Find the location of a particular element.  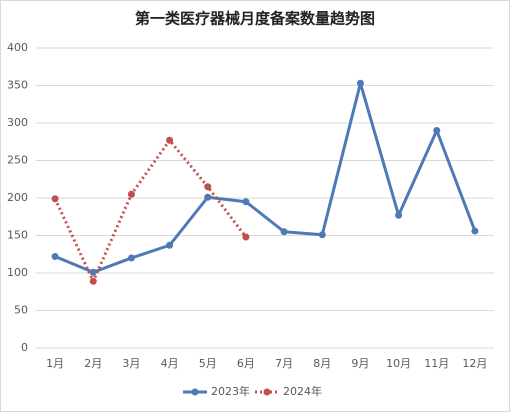

legend-label: 2023年 is located at coordinates (230, 391).